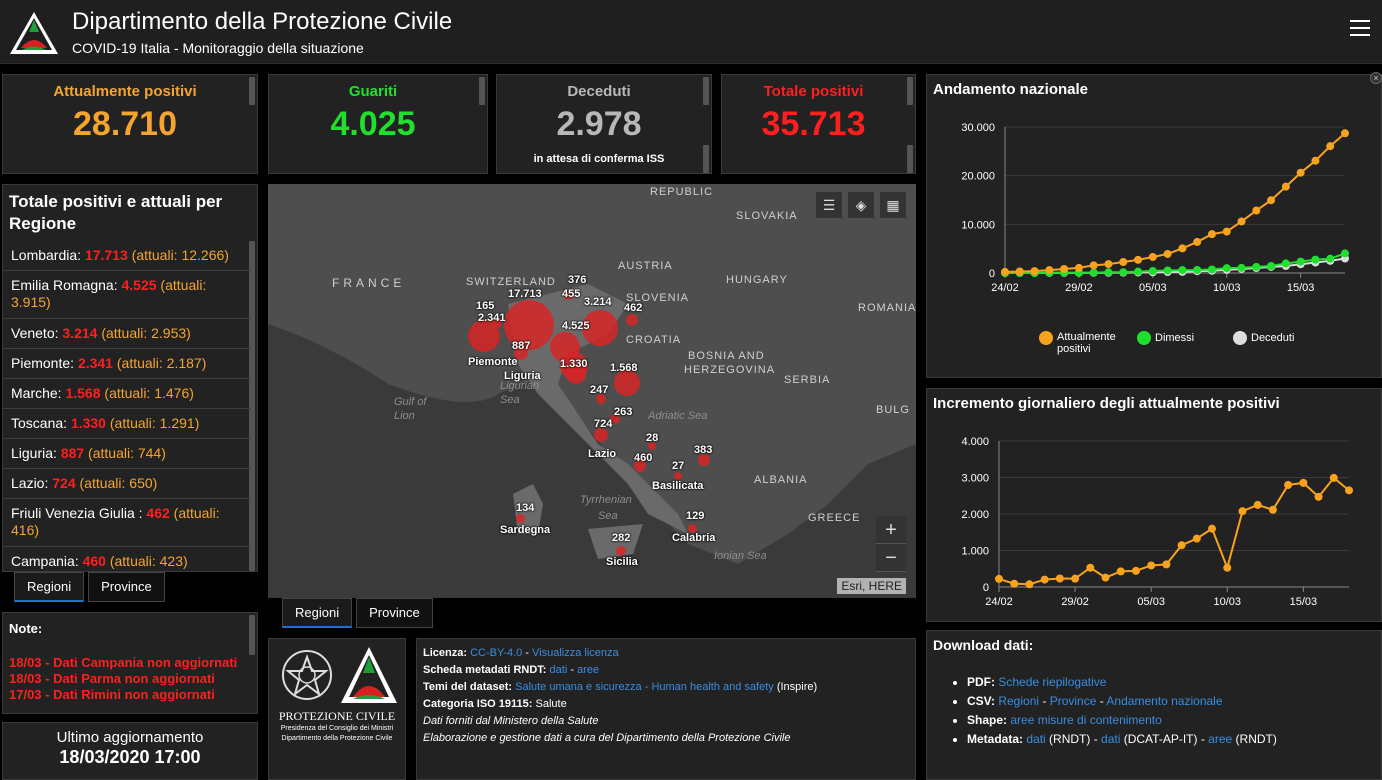  What do you see at coordinates (621, 551) in the screenshot?
I see `map-bubble-sicilia` at bounding box center [621, 551].